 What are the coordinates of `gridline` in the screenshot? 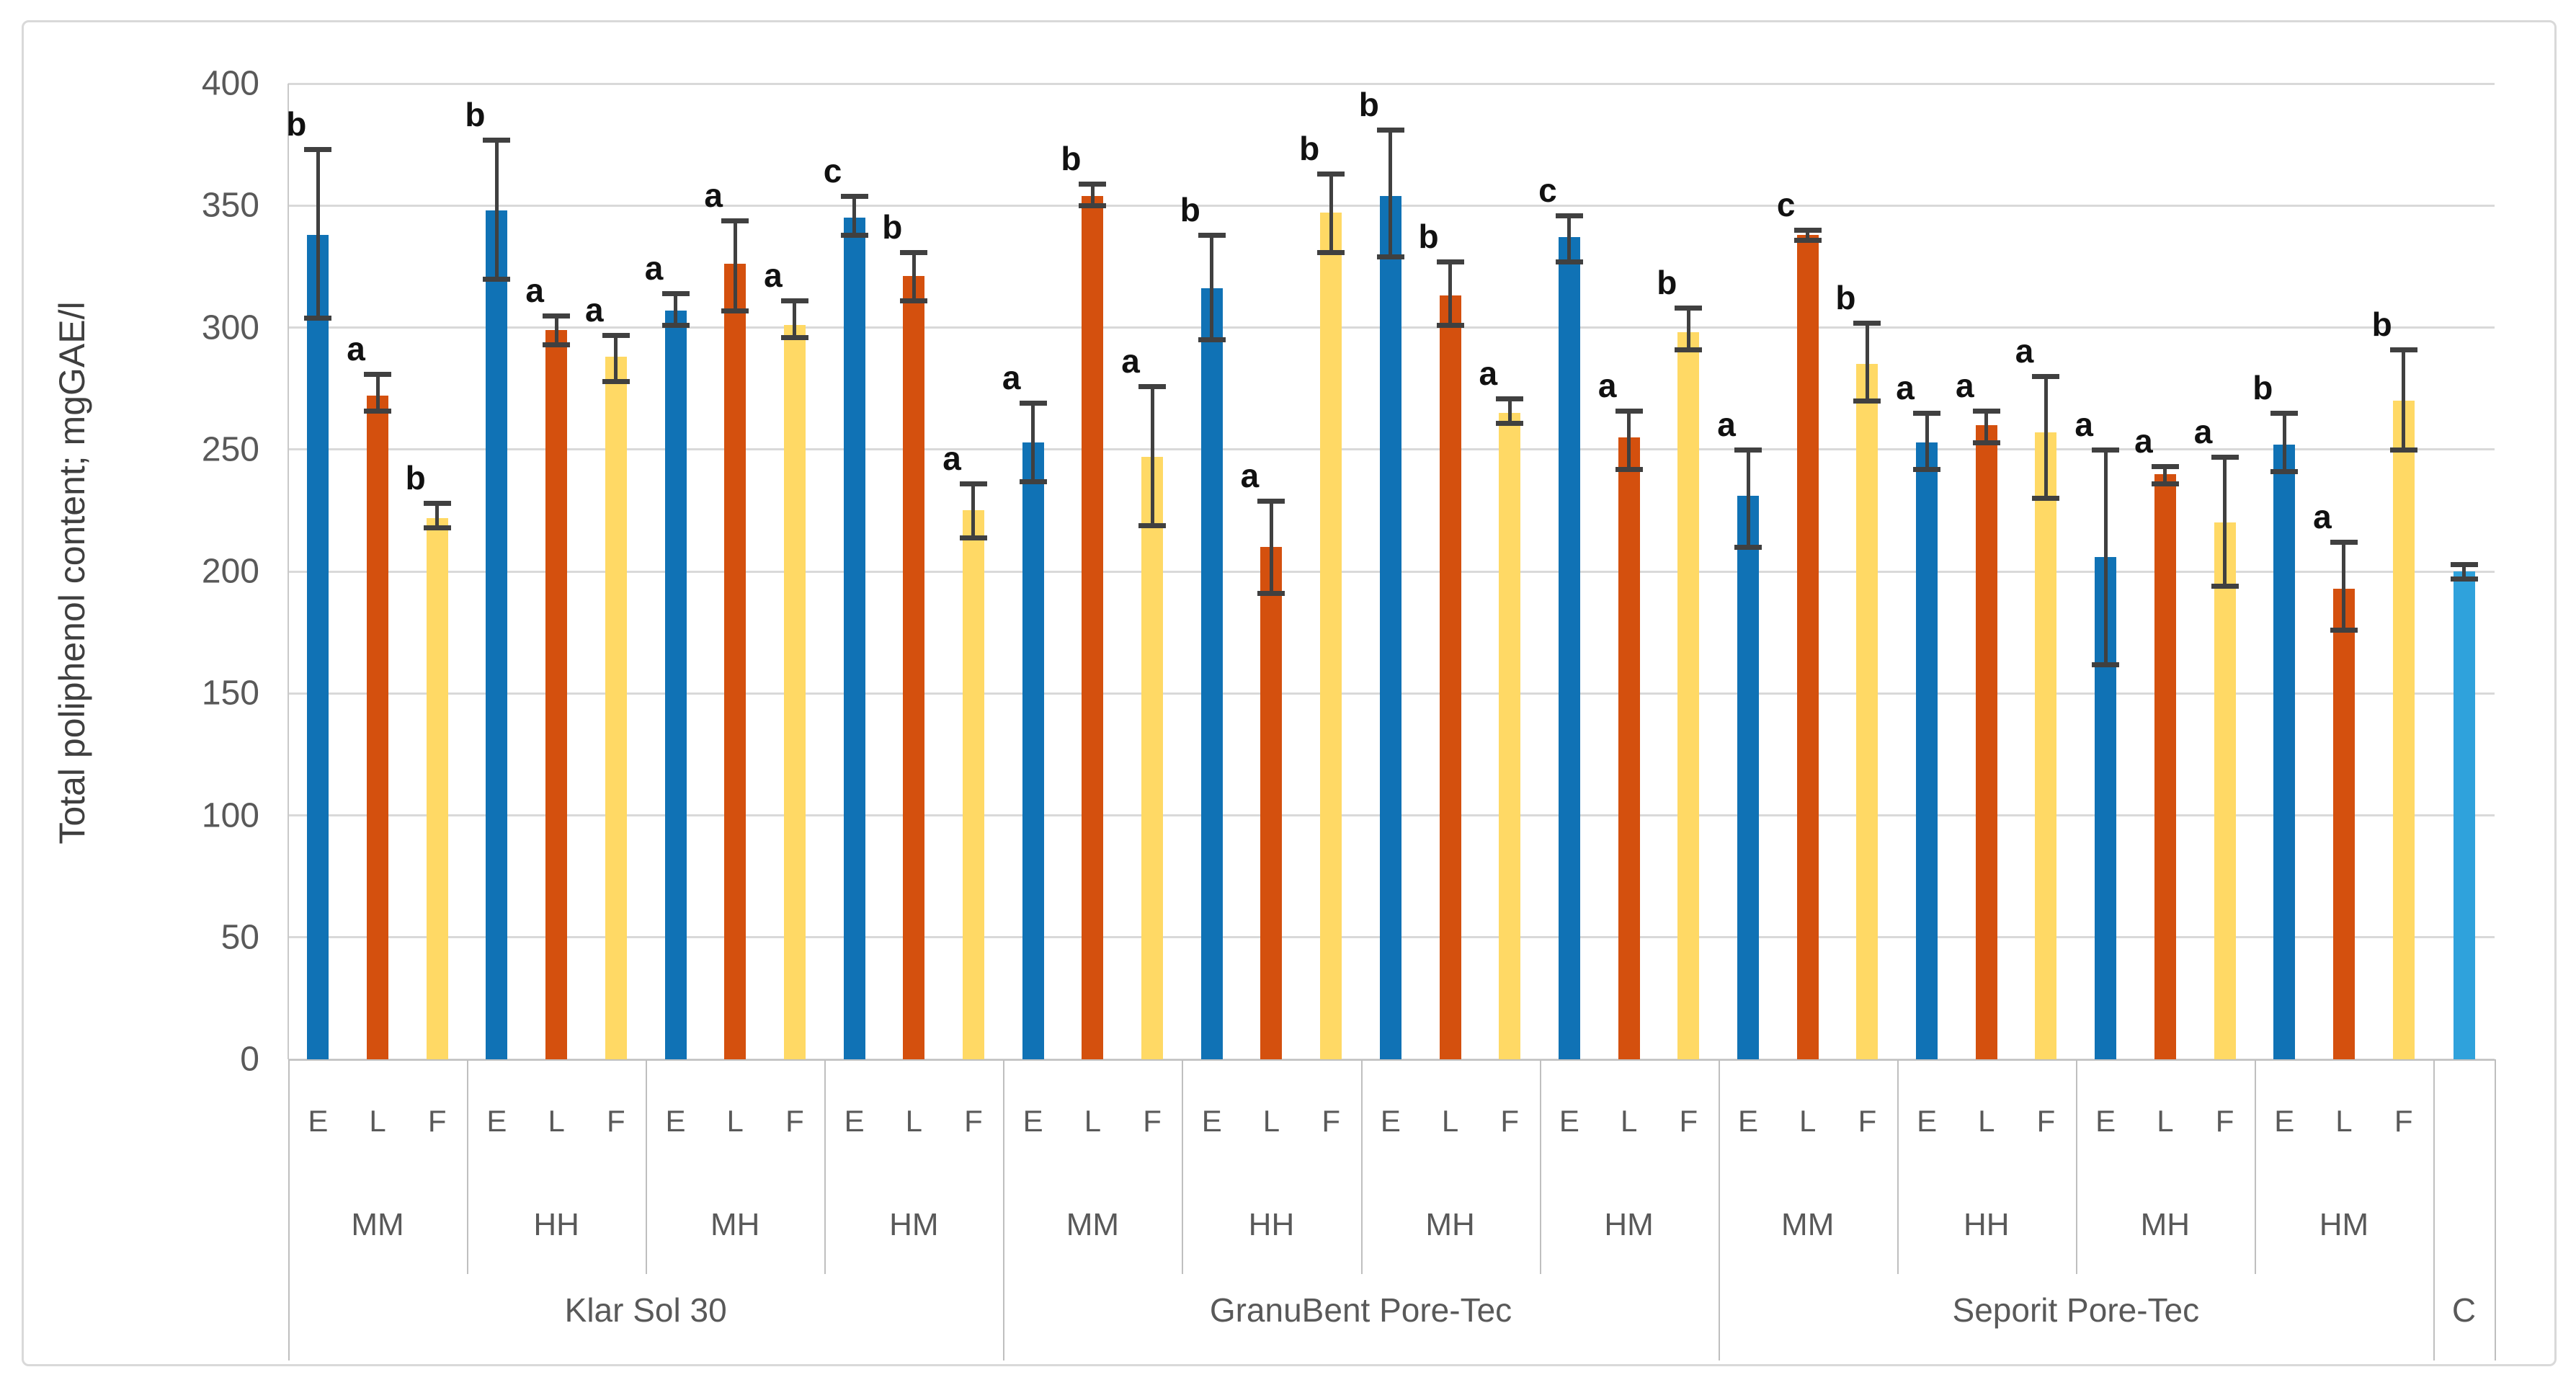 It's located at (1391, 83).